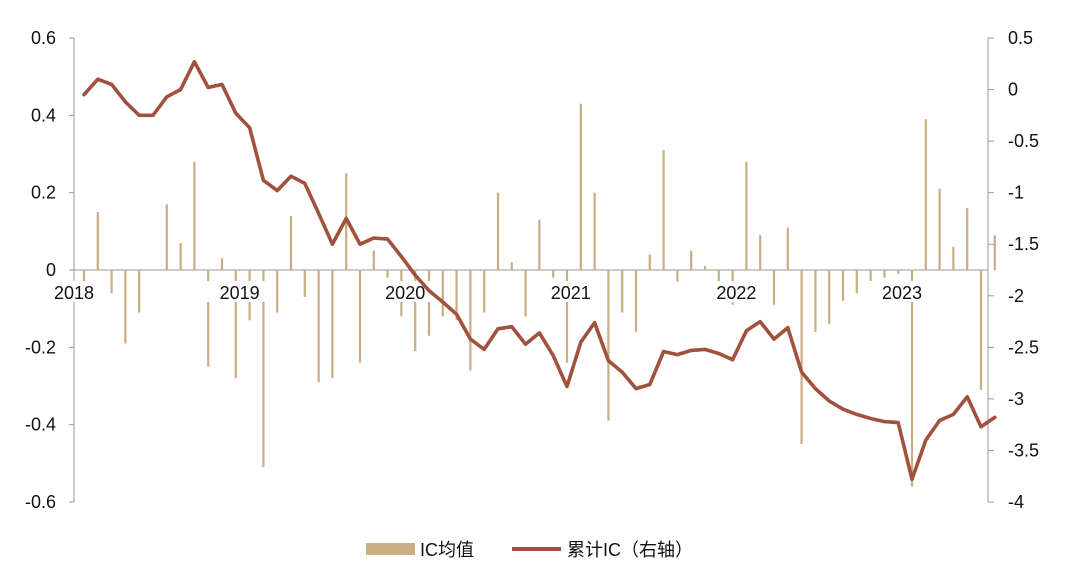 This screenshot has width=1080, height=580. I want to click on left-axis-ticks: -0.6 -0.4 -0.2 0 0.2 0.4 0.6, so click(49, 270).